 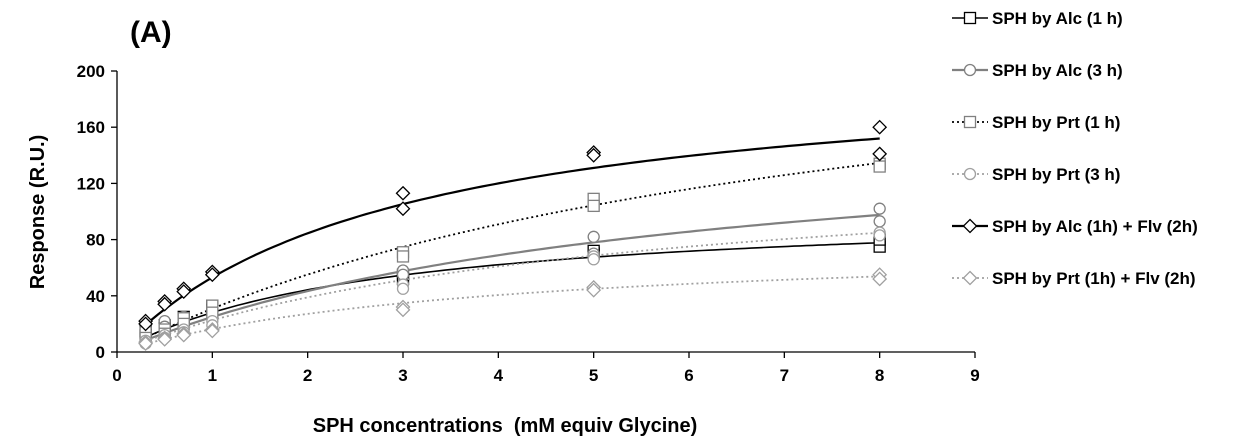 What do you see at coordinates (91, 127) in the screenshot?
I see `y-tick-label: 160` at bounding box center [91, 127].